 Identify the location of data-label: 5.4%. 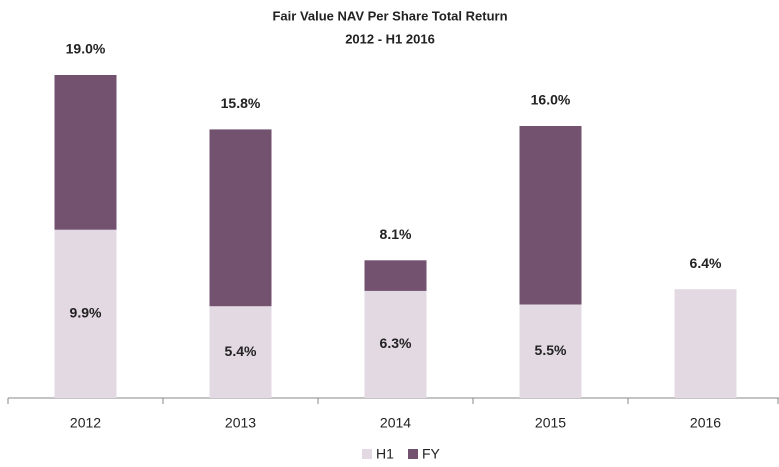
(241, 351).